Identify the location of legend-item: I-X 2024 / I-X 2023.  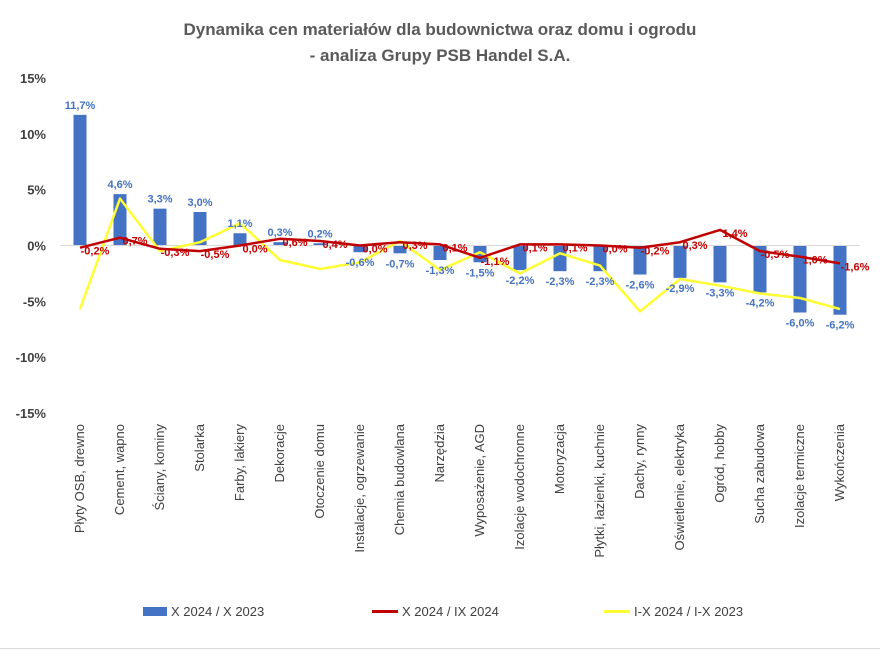
(673, 611).